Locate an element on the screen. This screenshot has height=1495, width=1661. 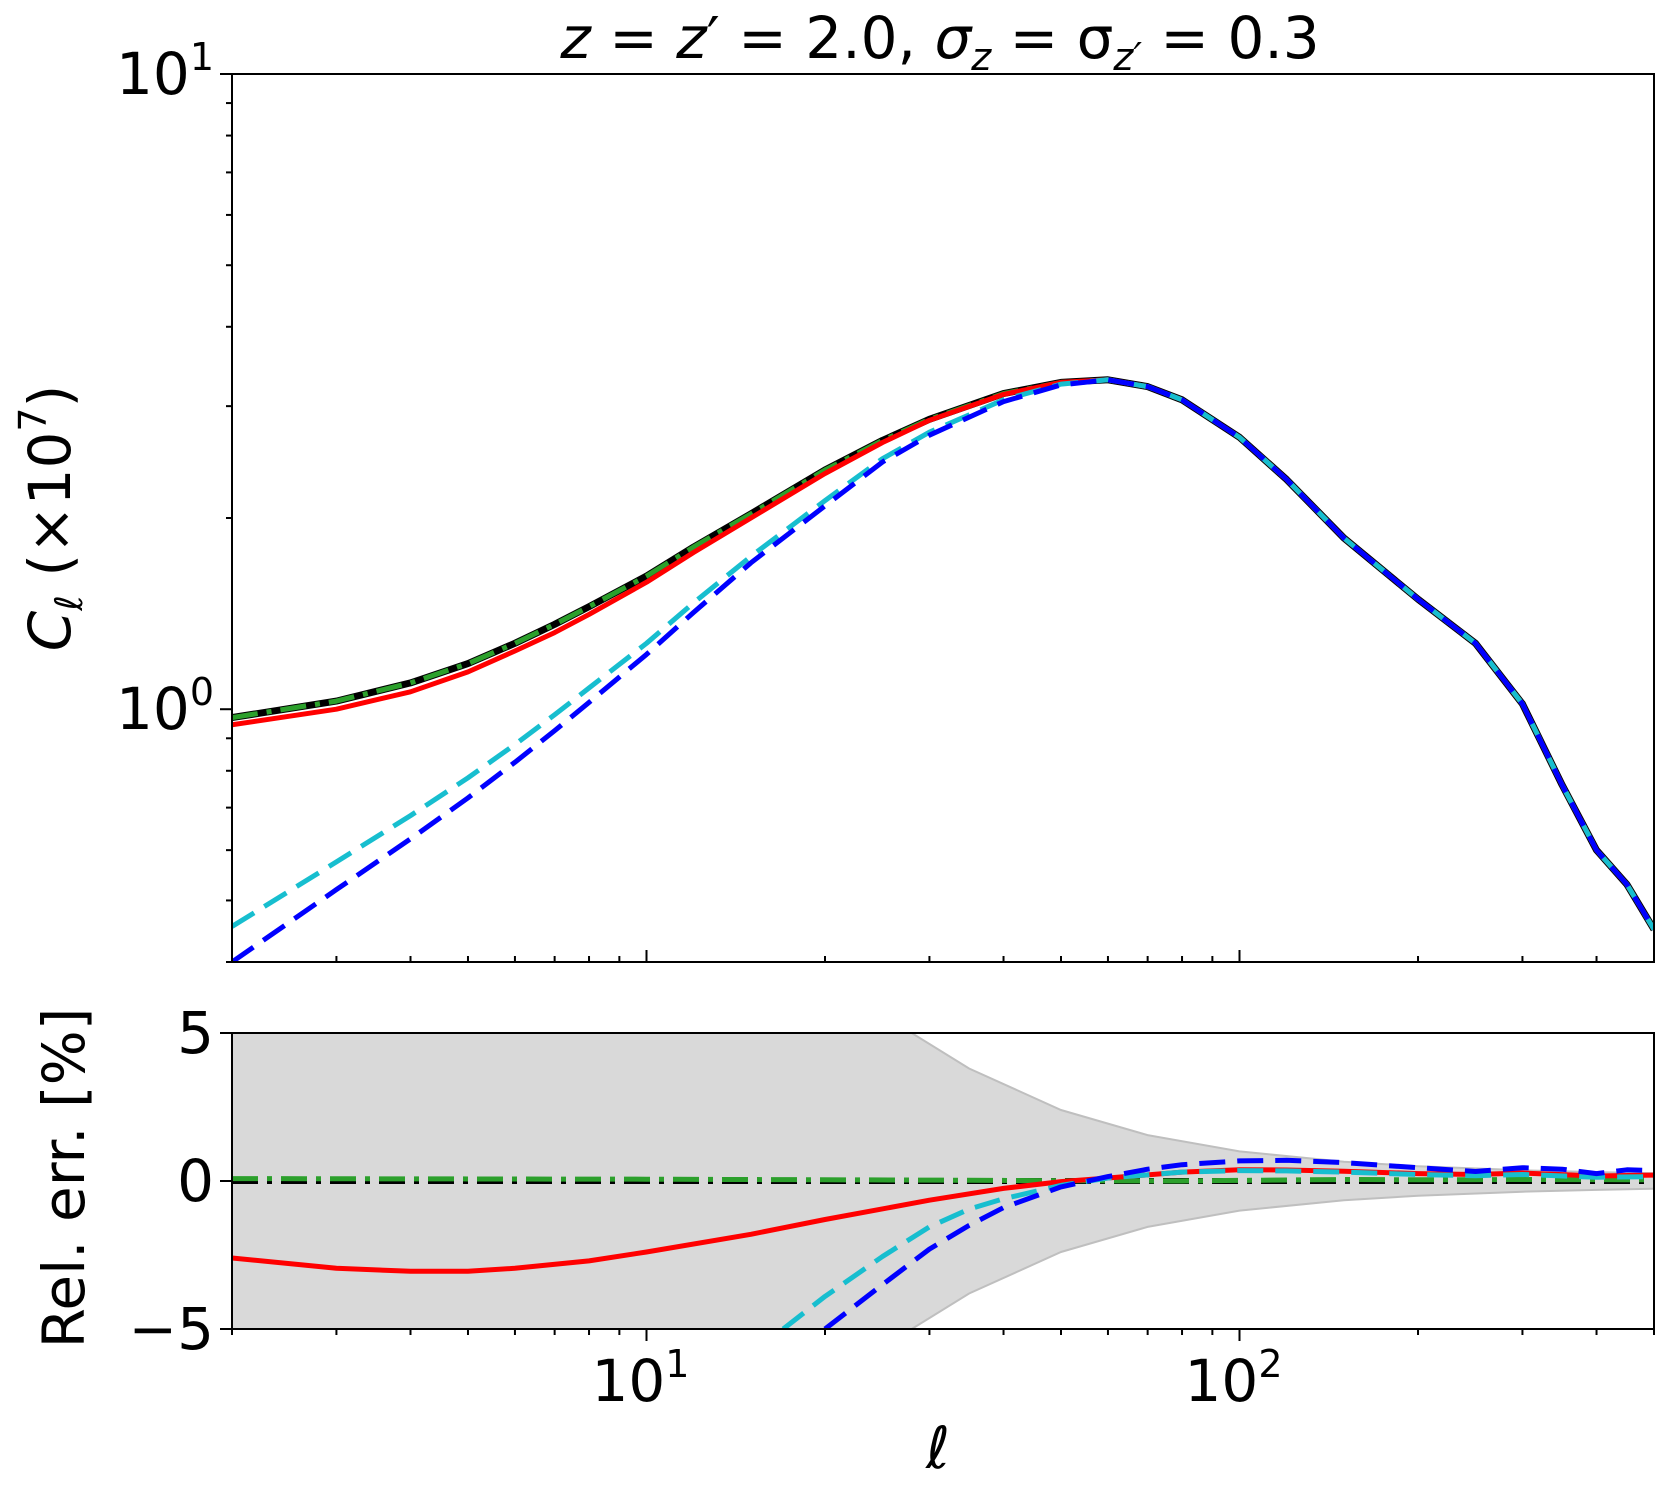
chart-title: z = z′ = 2.0, σz = σz′ = 0.3 is located at coordinates (939, 41).